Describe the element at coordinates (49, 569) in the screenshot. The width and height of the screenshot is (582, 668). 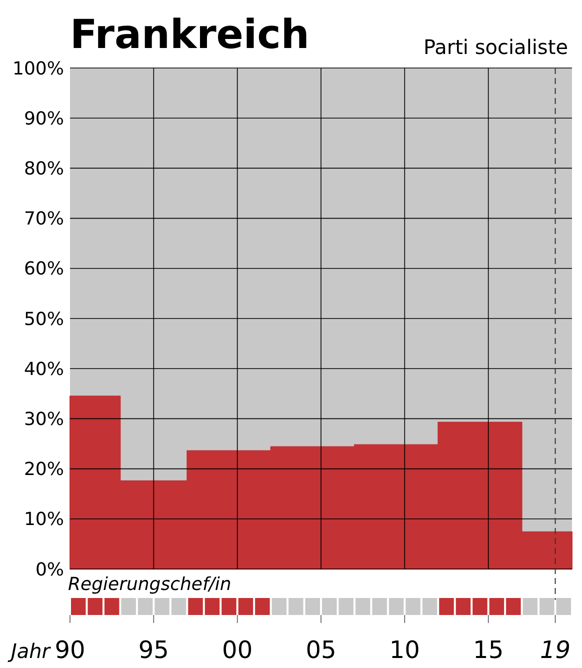
I see `y-tick-label: 0%` at that location.